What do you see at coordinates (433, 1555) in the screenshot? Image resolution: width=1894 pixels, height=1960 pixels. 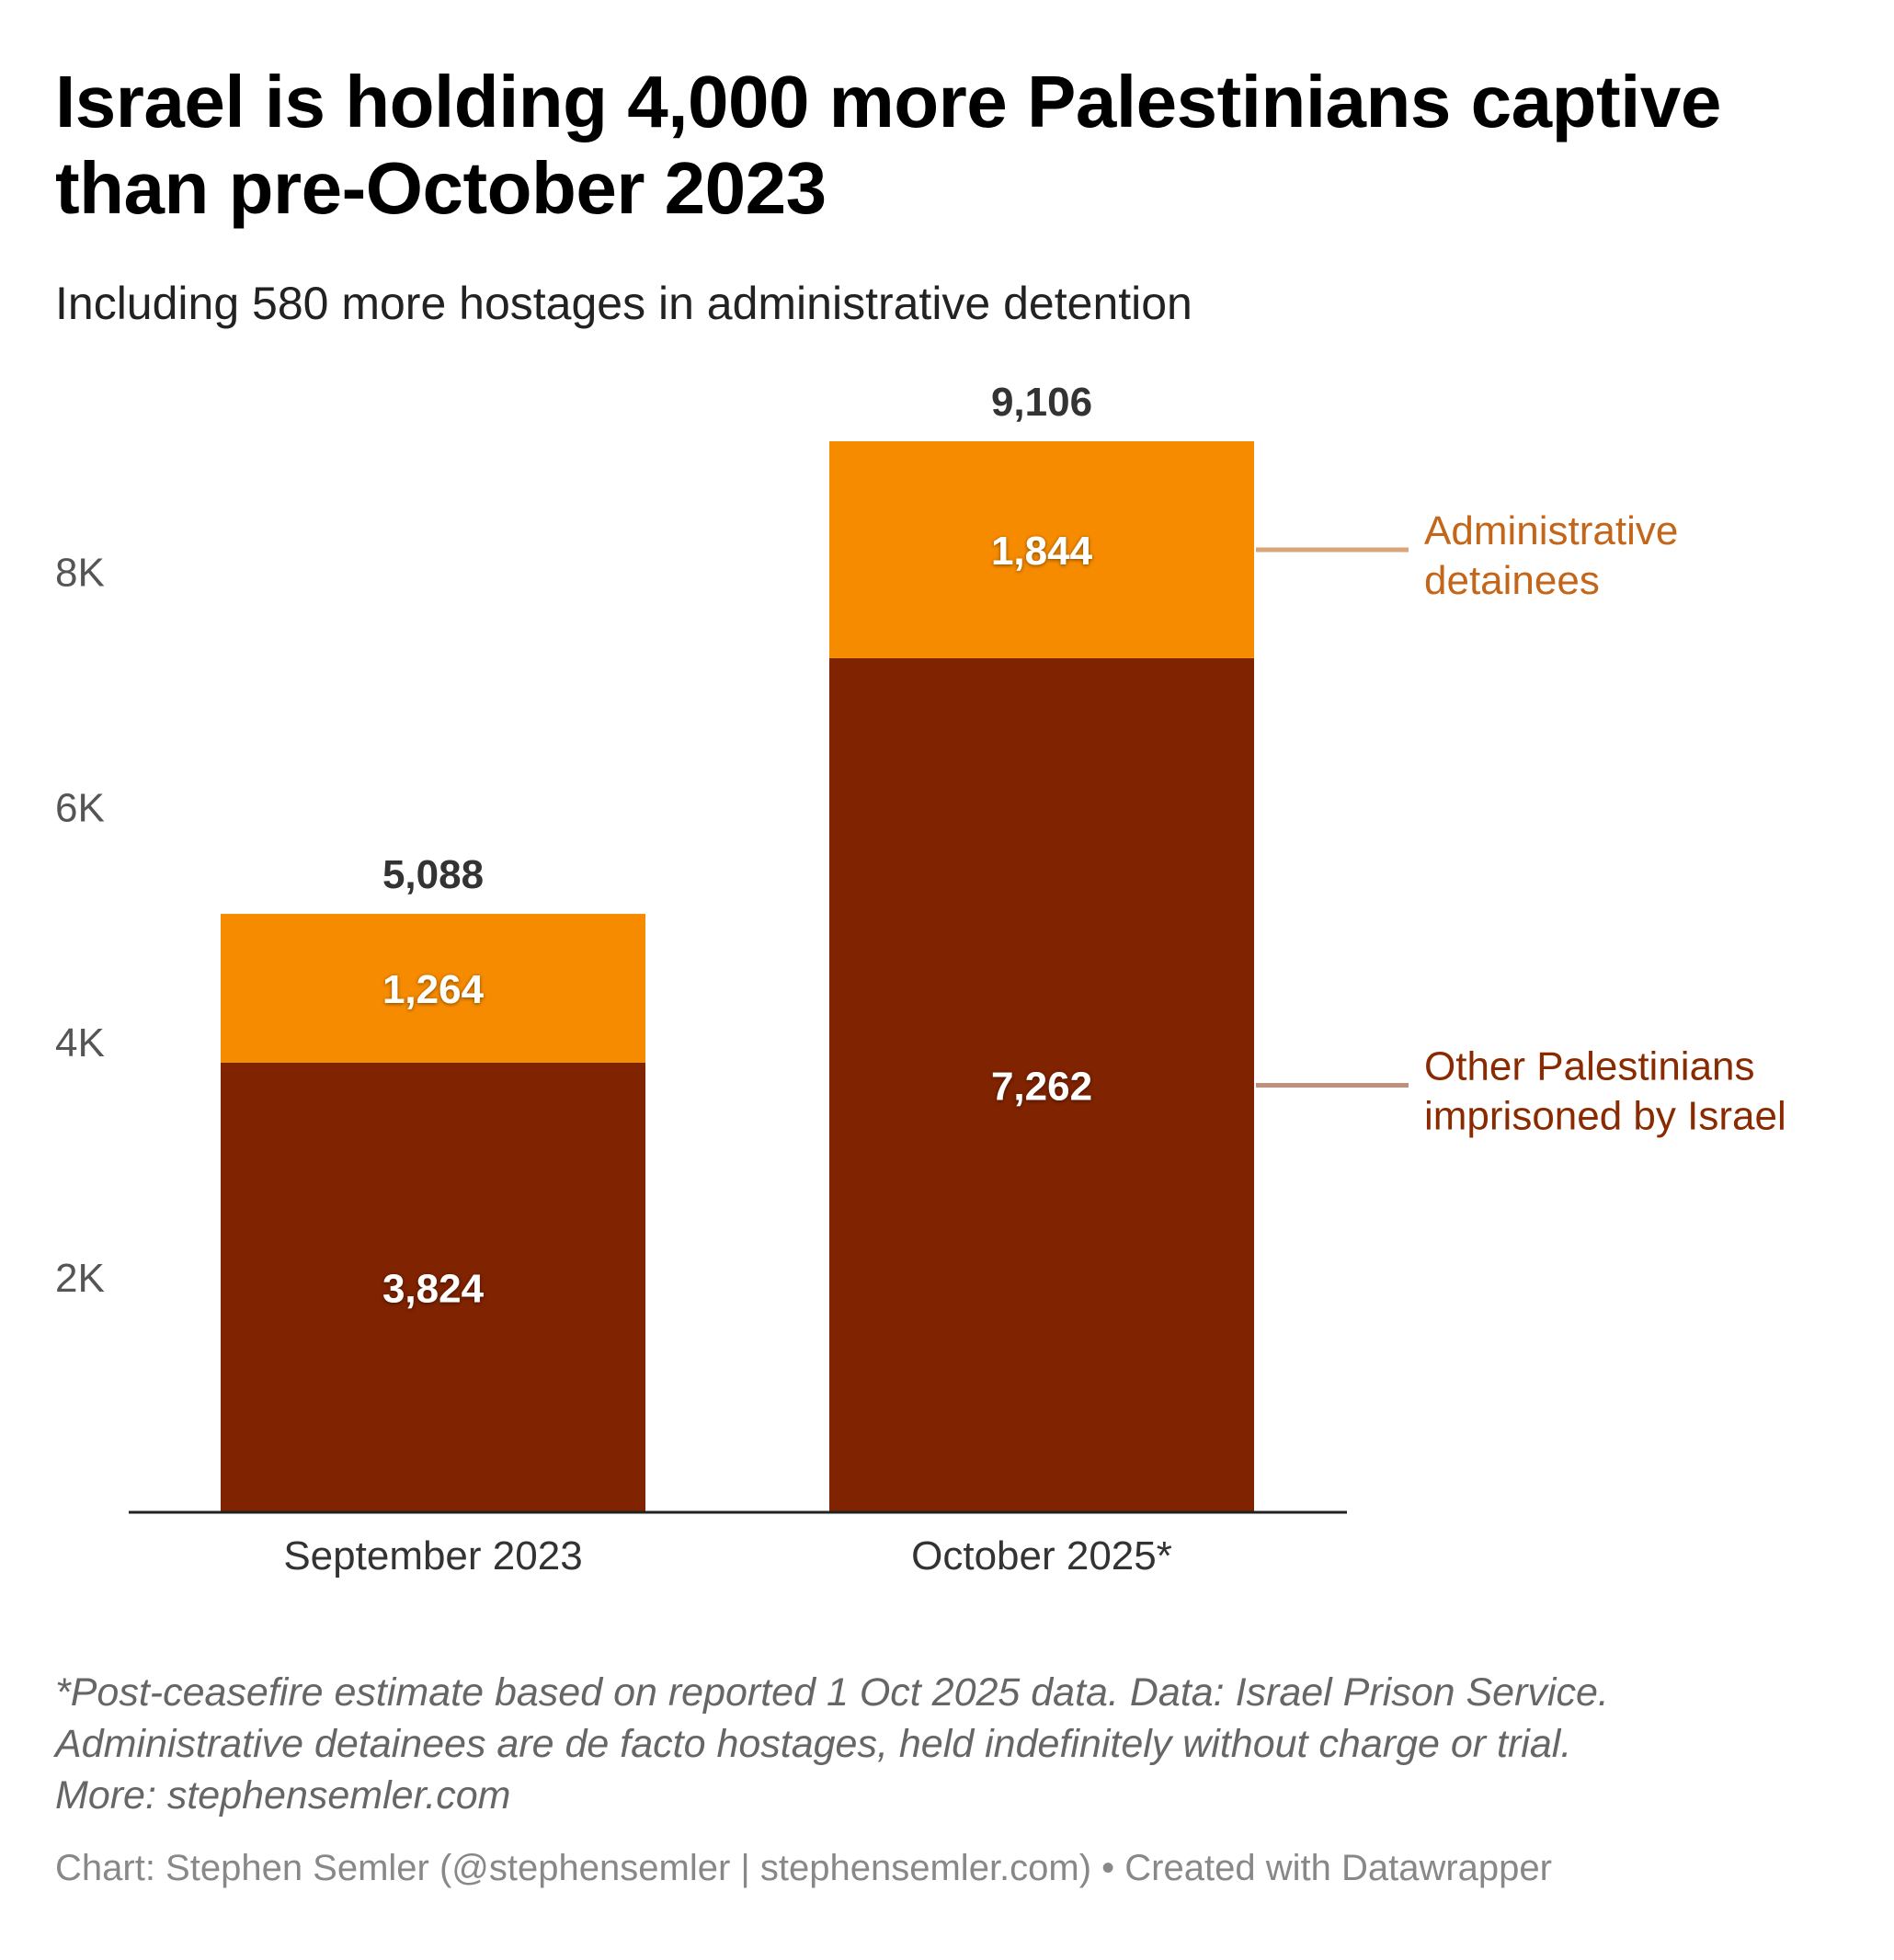 I see `x-category-label: September 2023` at bounding box center [433, 1555].